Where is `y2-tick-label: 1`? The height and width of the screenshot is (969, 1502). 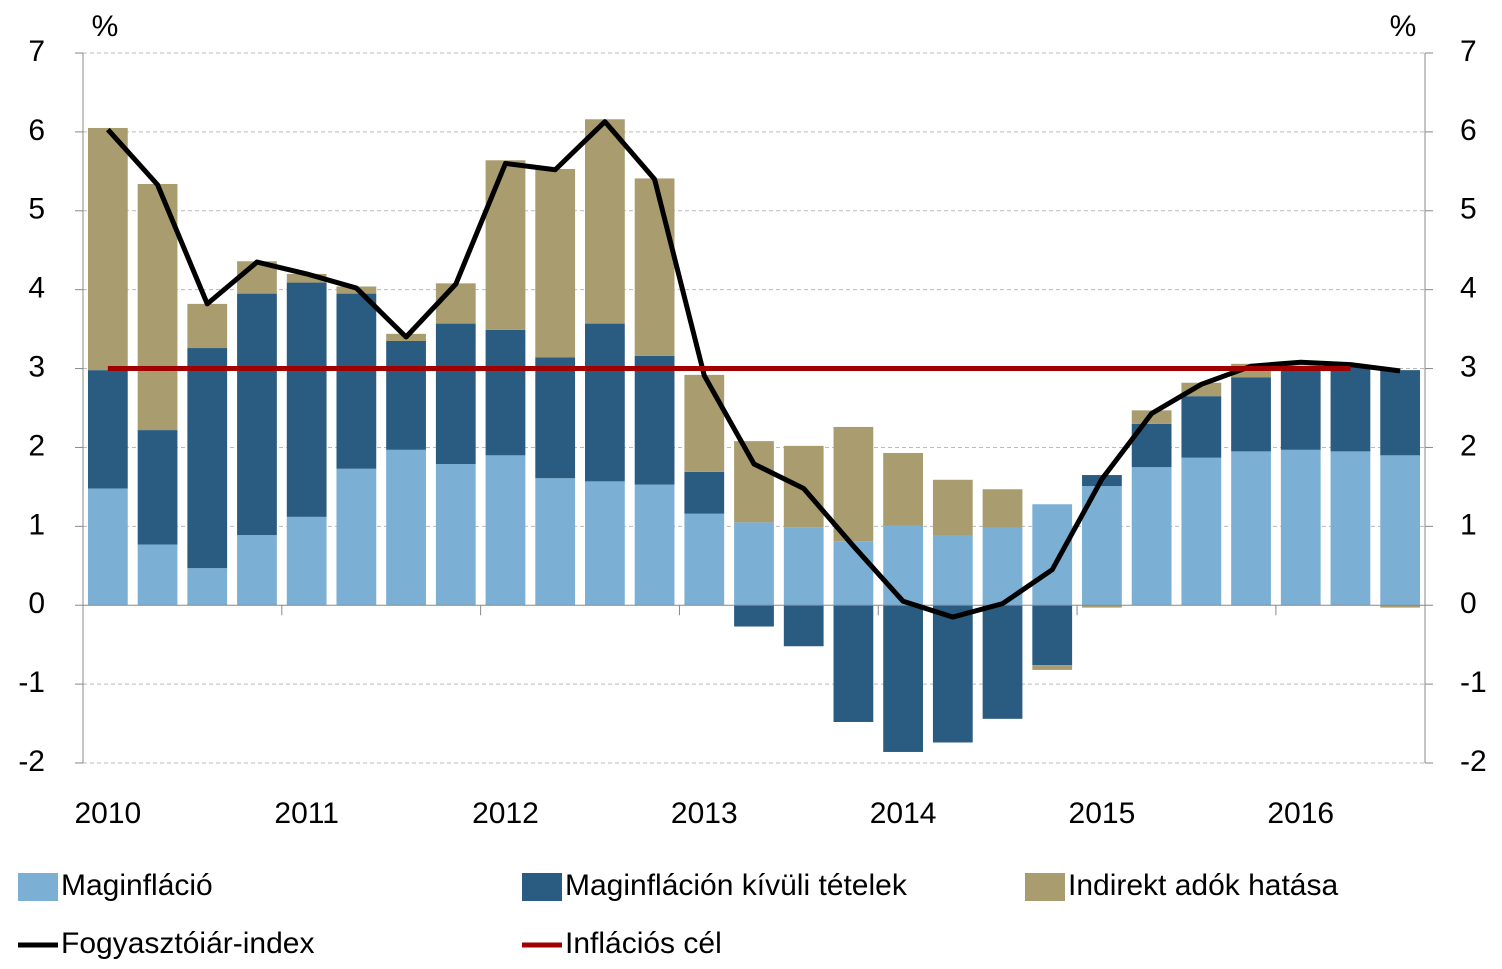
y2-tick-label: 1 is located at coordinates (1468, 524).